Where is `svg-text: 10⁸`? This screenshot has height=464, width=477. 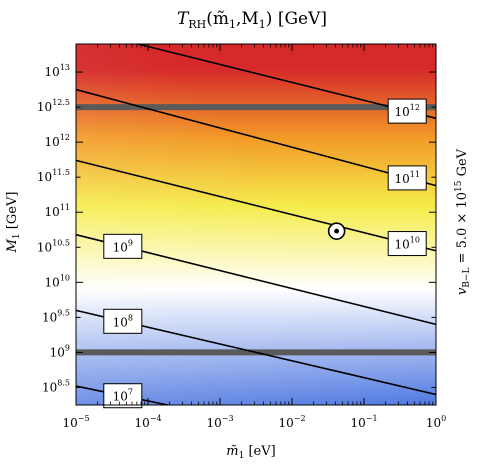 svg-text: 10⁸ is located at coordinates (123, 321).